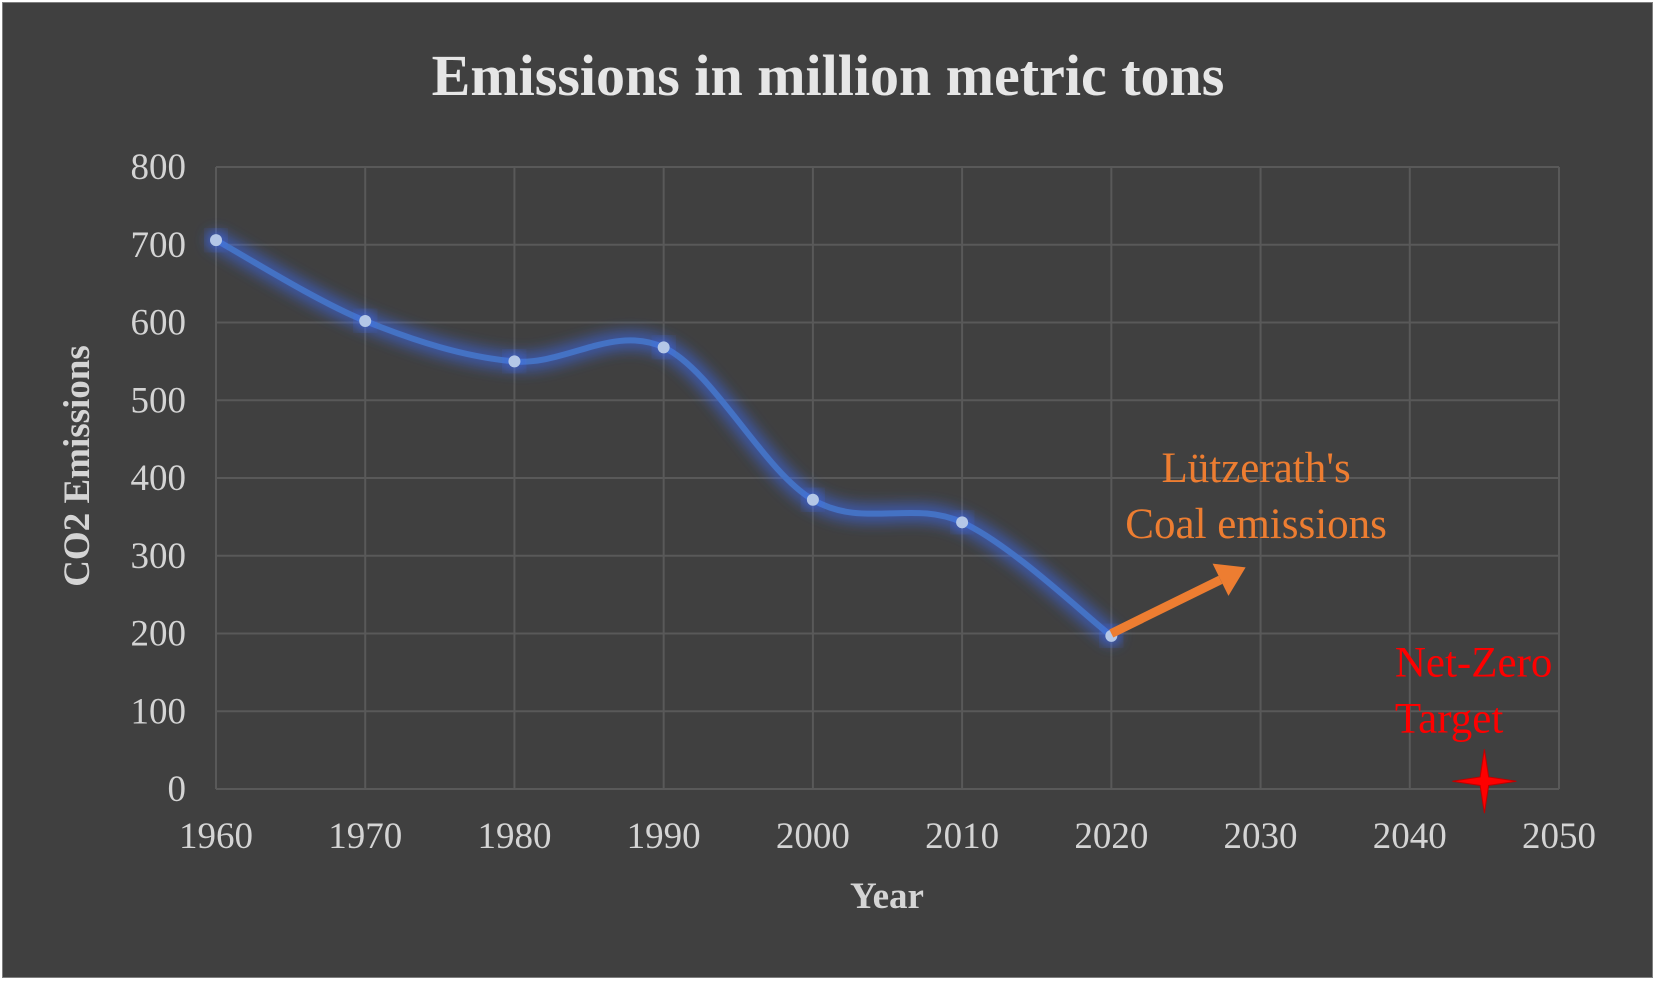 This screenshot has height=982, width=1659. Describe the element at coordinates (1256, 524) in the screenshot. I see `coal-emissions-label: Coal emissions` at that location.